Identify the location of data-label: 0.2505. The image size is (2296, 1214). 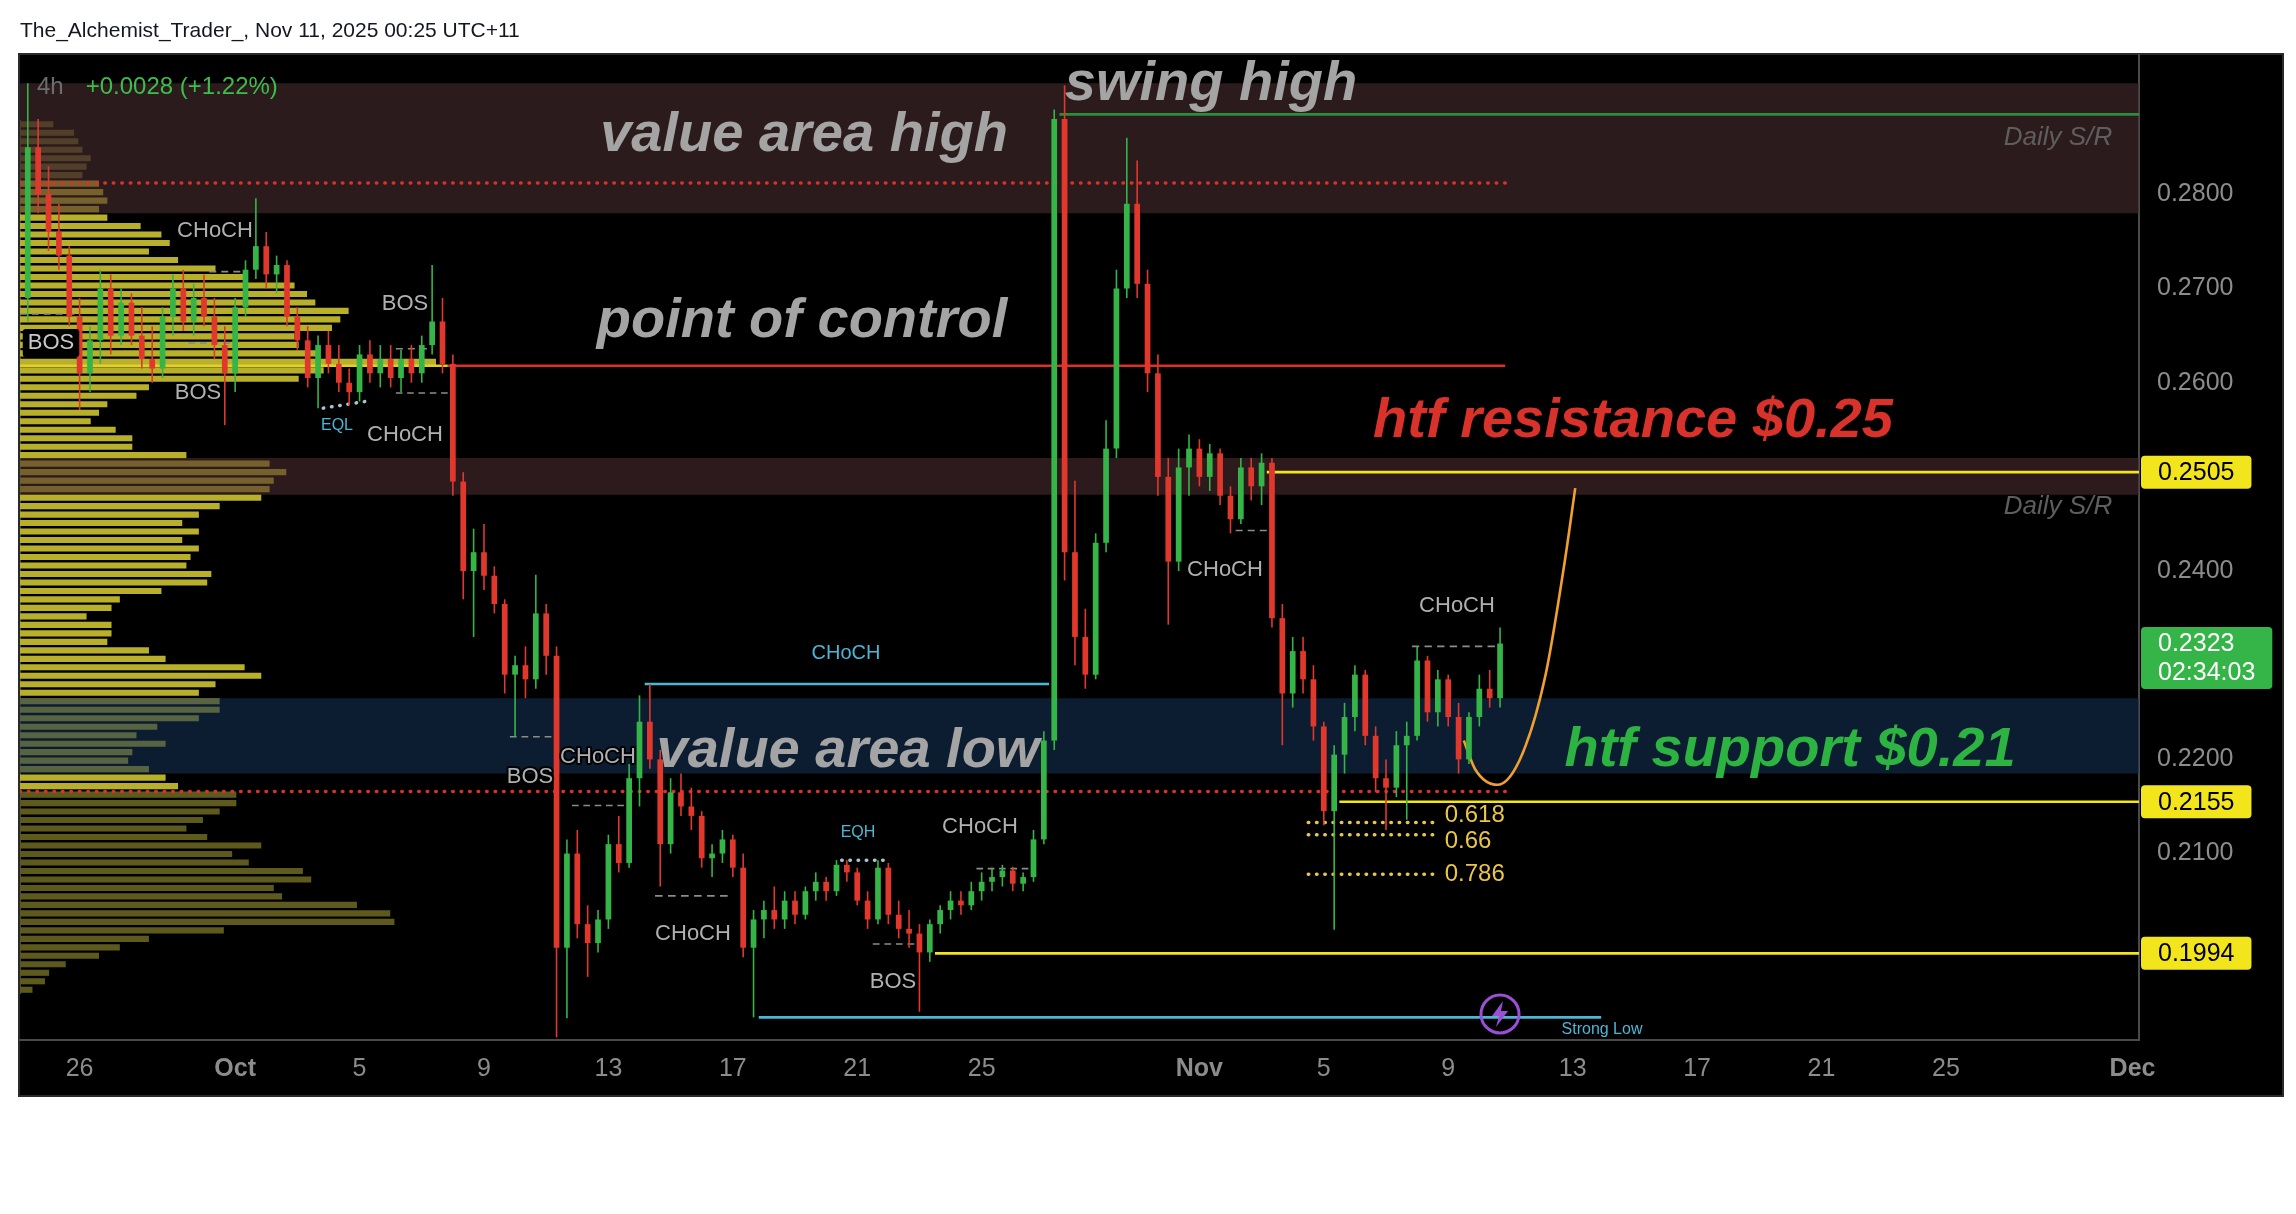
(2196, 471).